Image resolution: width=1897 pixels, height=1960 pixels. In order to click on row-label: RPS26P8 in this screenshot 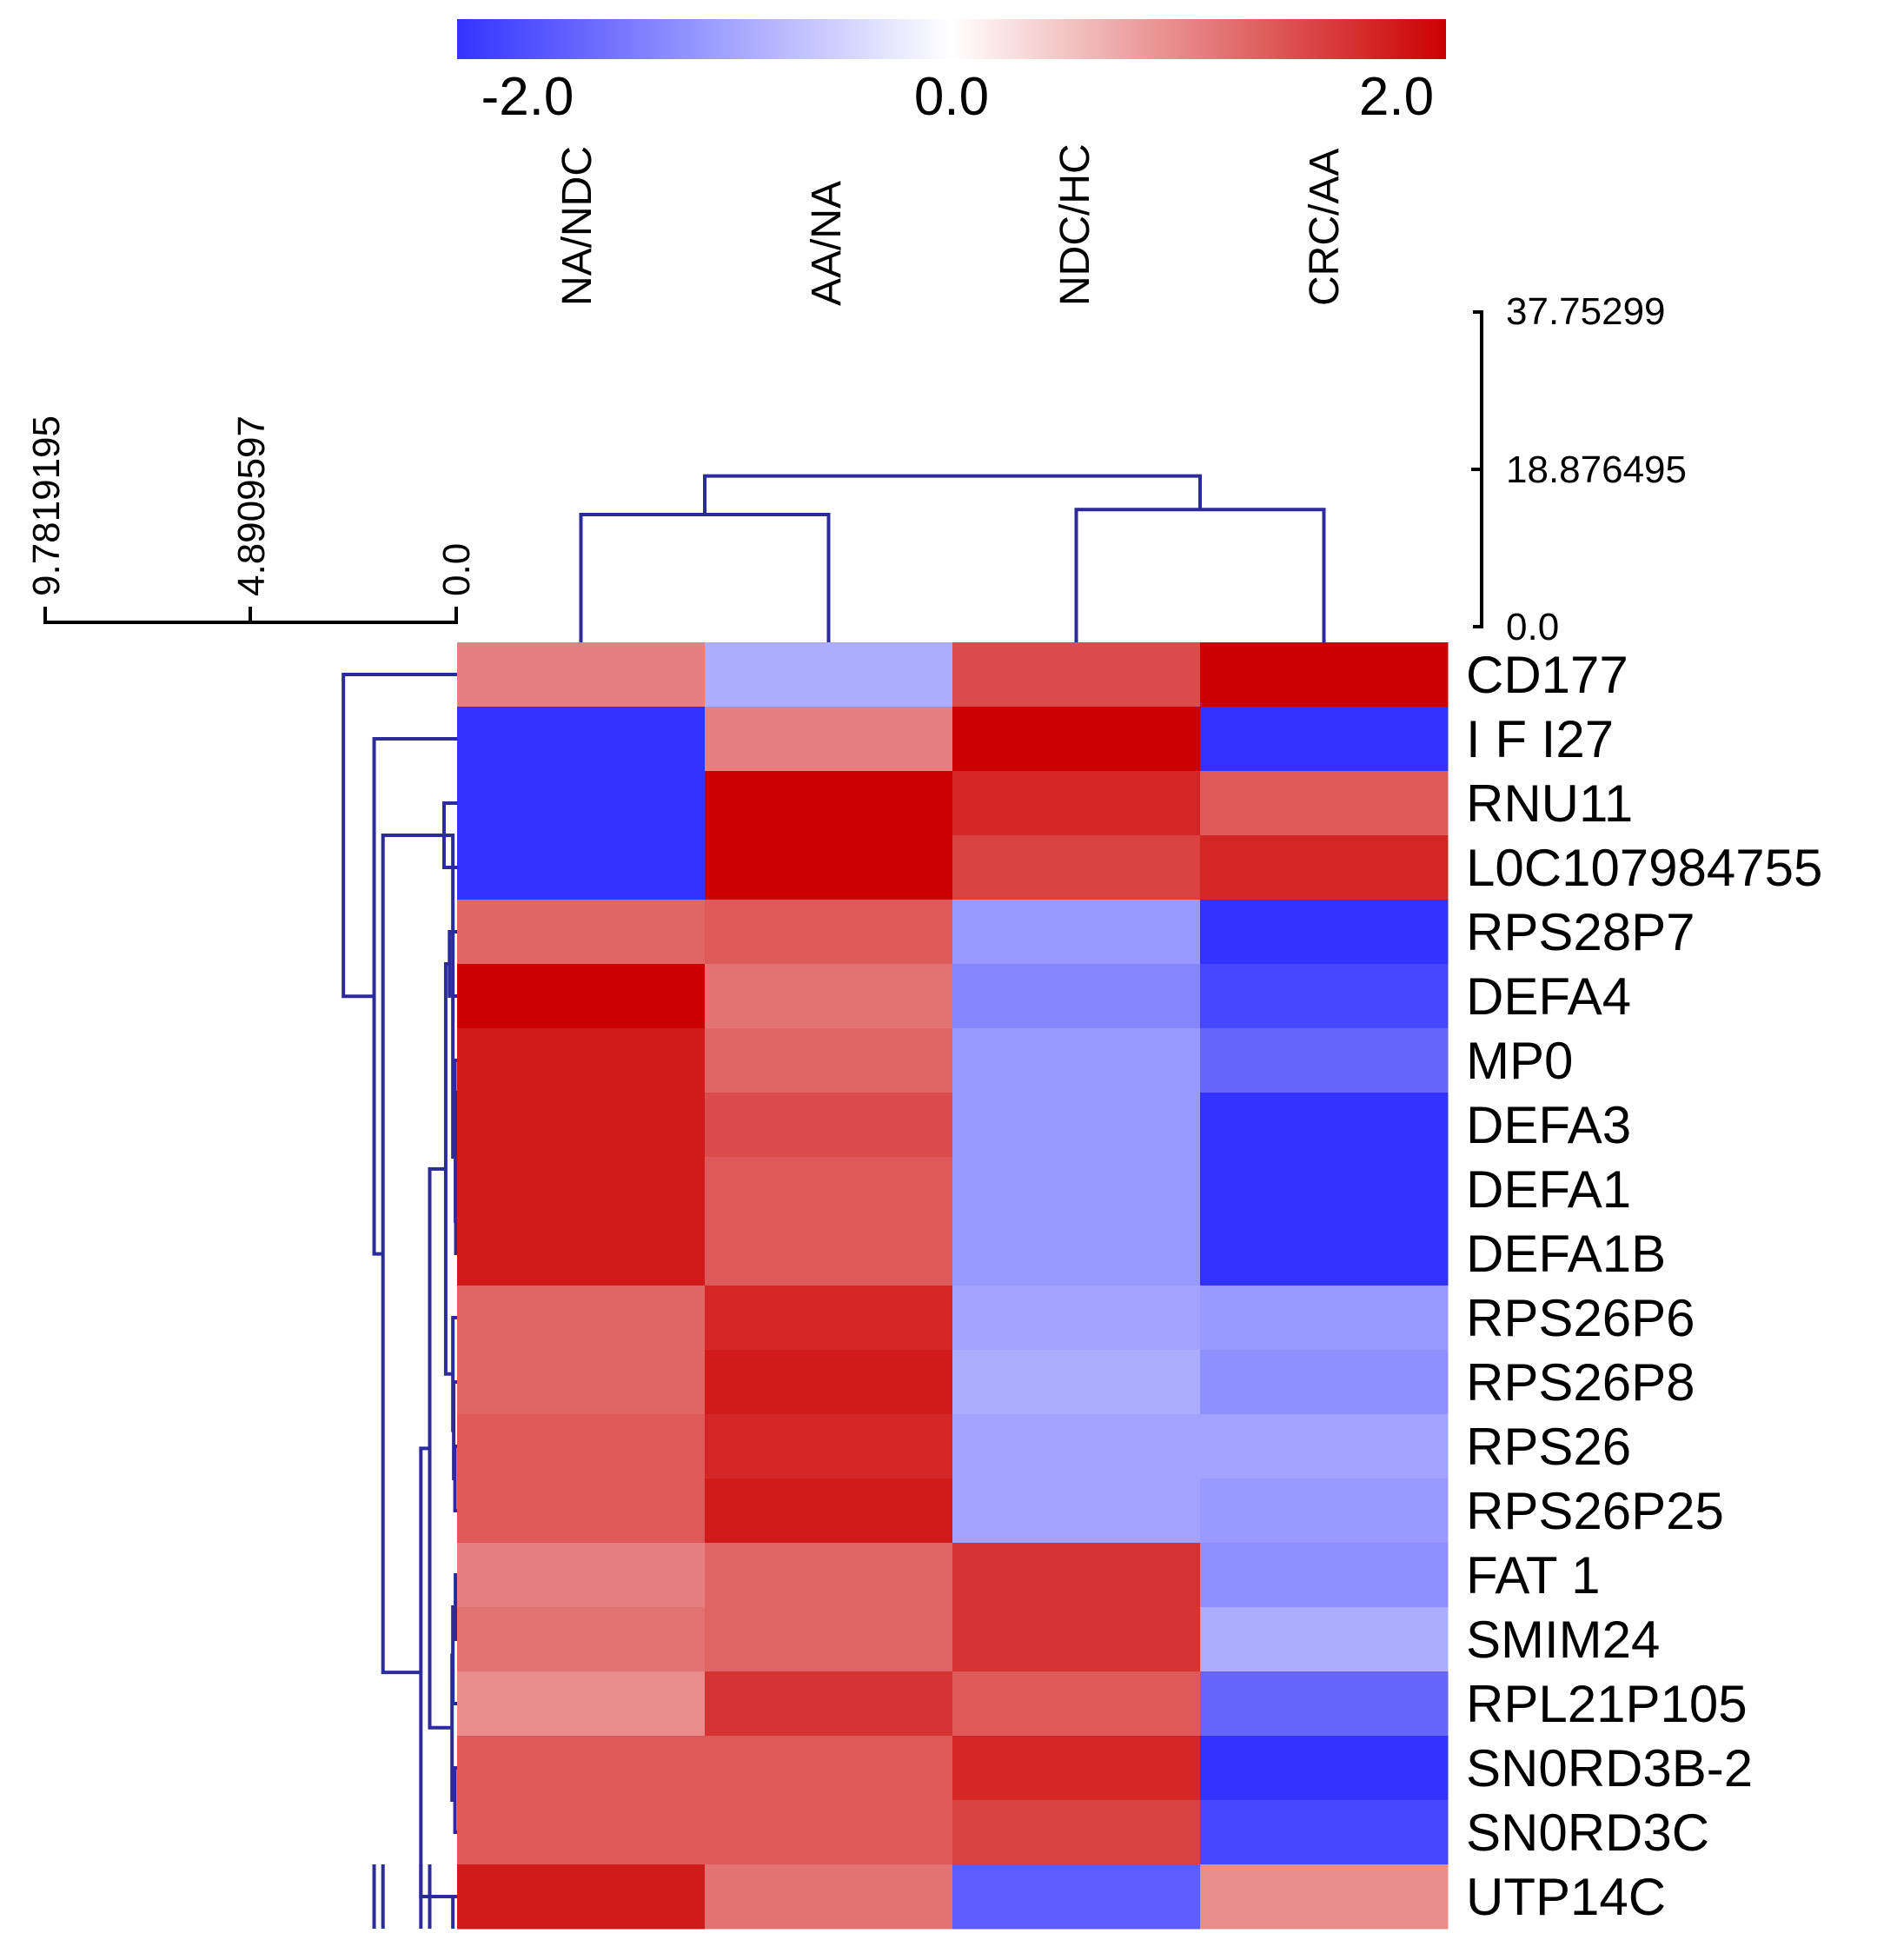, I will do `click(1580, 1382)`.